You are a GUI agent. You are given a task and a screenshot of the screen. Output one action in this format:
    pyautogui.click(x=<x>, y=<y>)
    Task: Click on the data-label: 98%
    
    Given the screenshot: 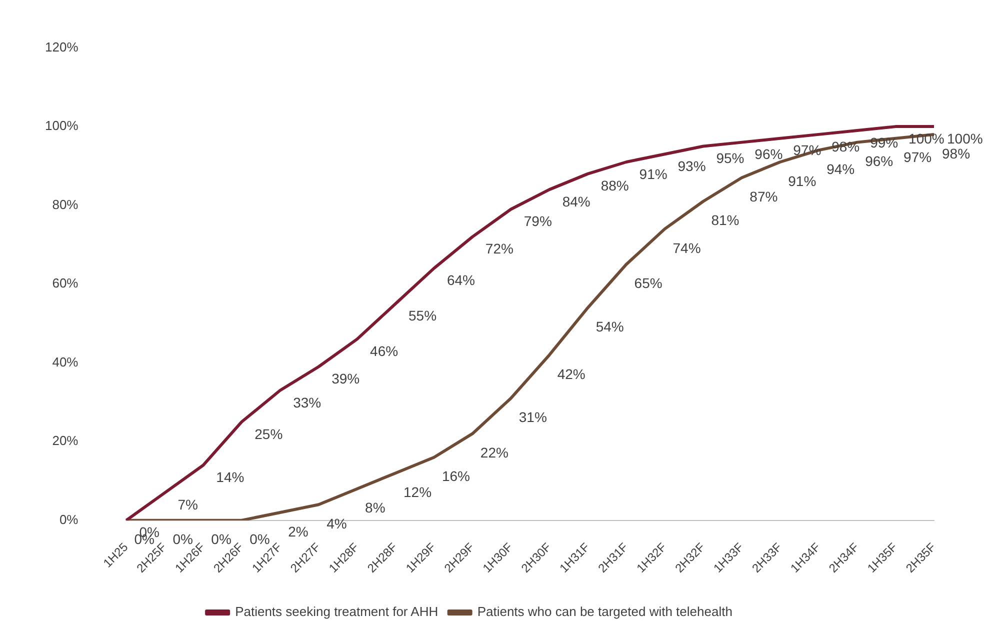 What is the action you would take?
    pyautogui.click(x=956, y=153)
    